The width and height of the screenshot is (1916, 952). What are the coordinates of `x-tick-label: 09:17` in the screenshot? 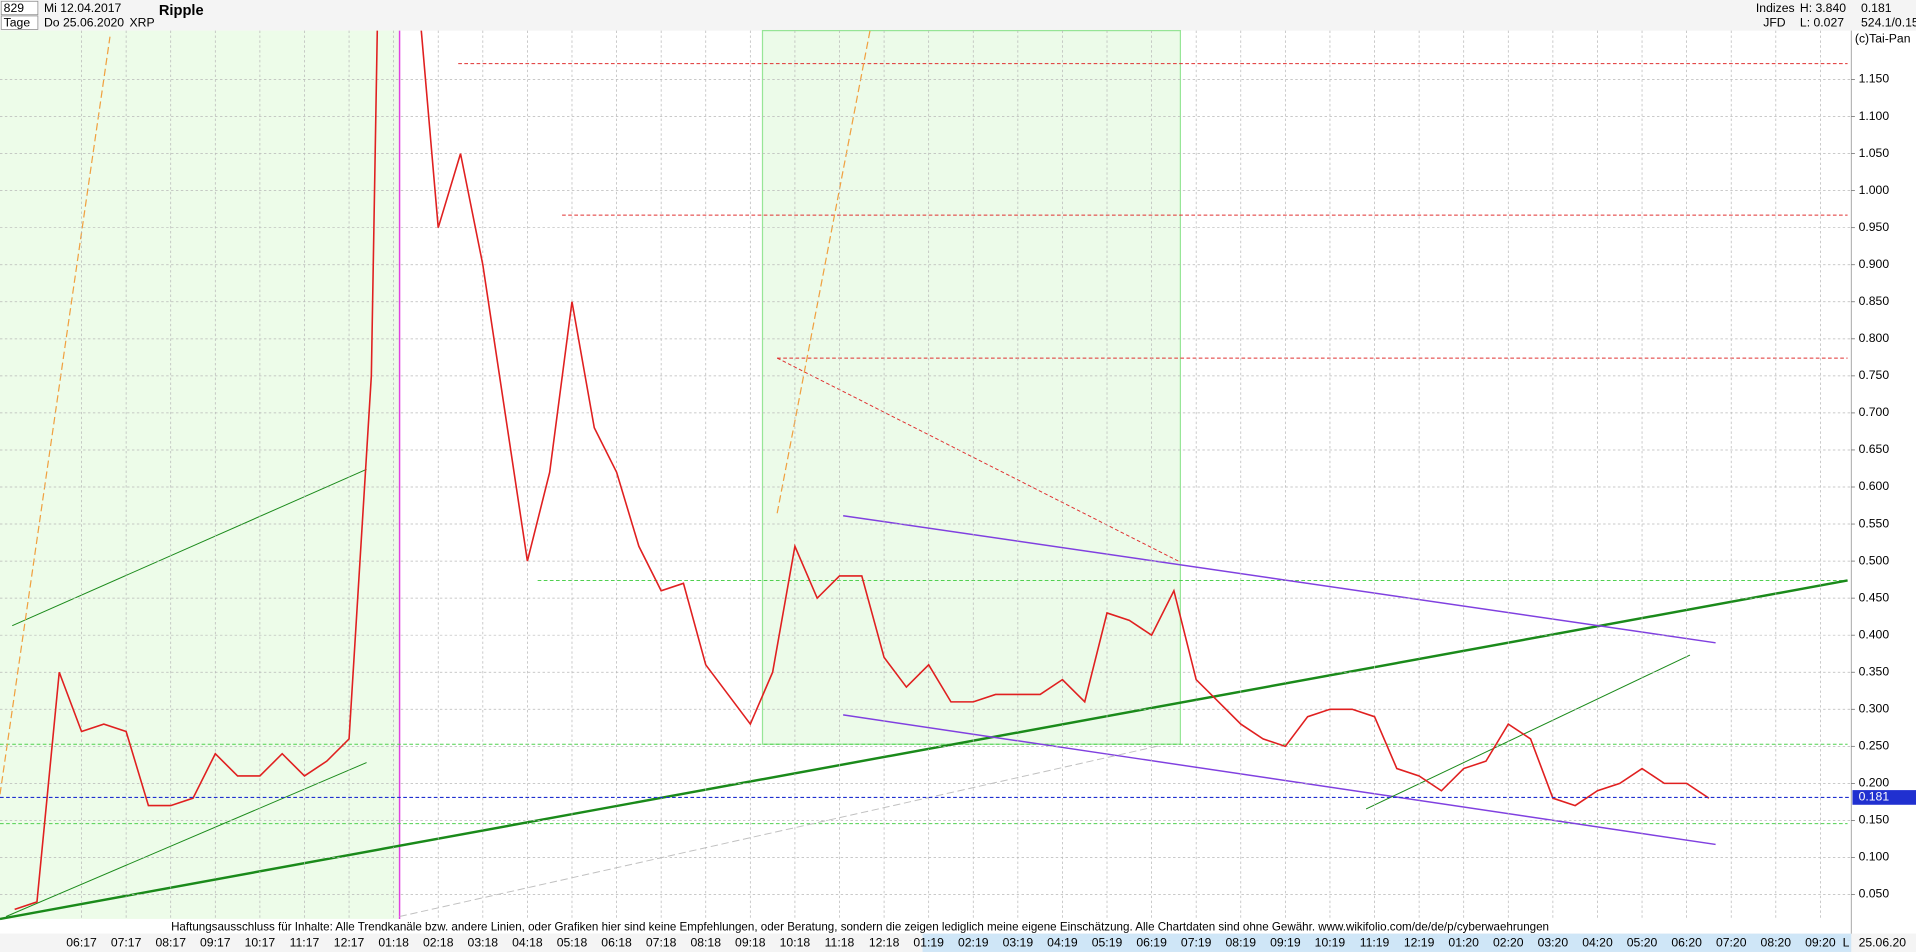 It's located at (215, 943).